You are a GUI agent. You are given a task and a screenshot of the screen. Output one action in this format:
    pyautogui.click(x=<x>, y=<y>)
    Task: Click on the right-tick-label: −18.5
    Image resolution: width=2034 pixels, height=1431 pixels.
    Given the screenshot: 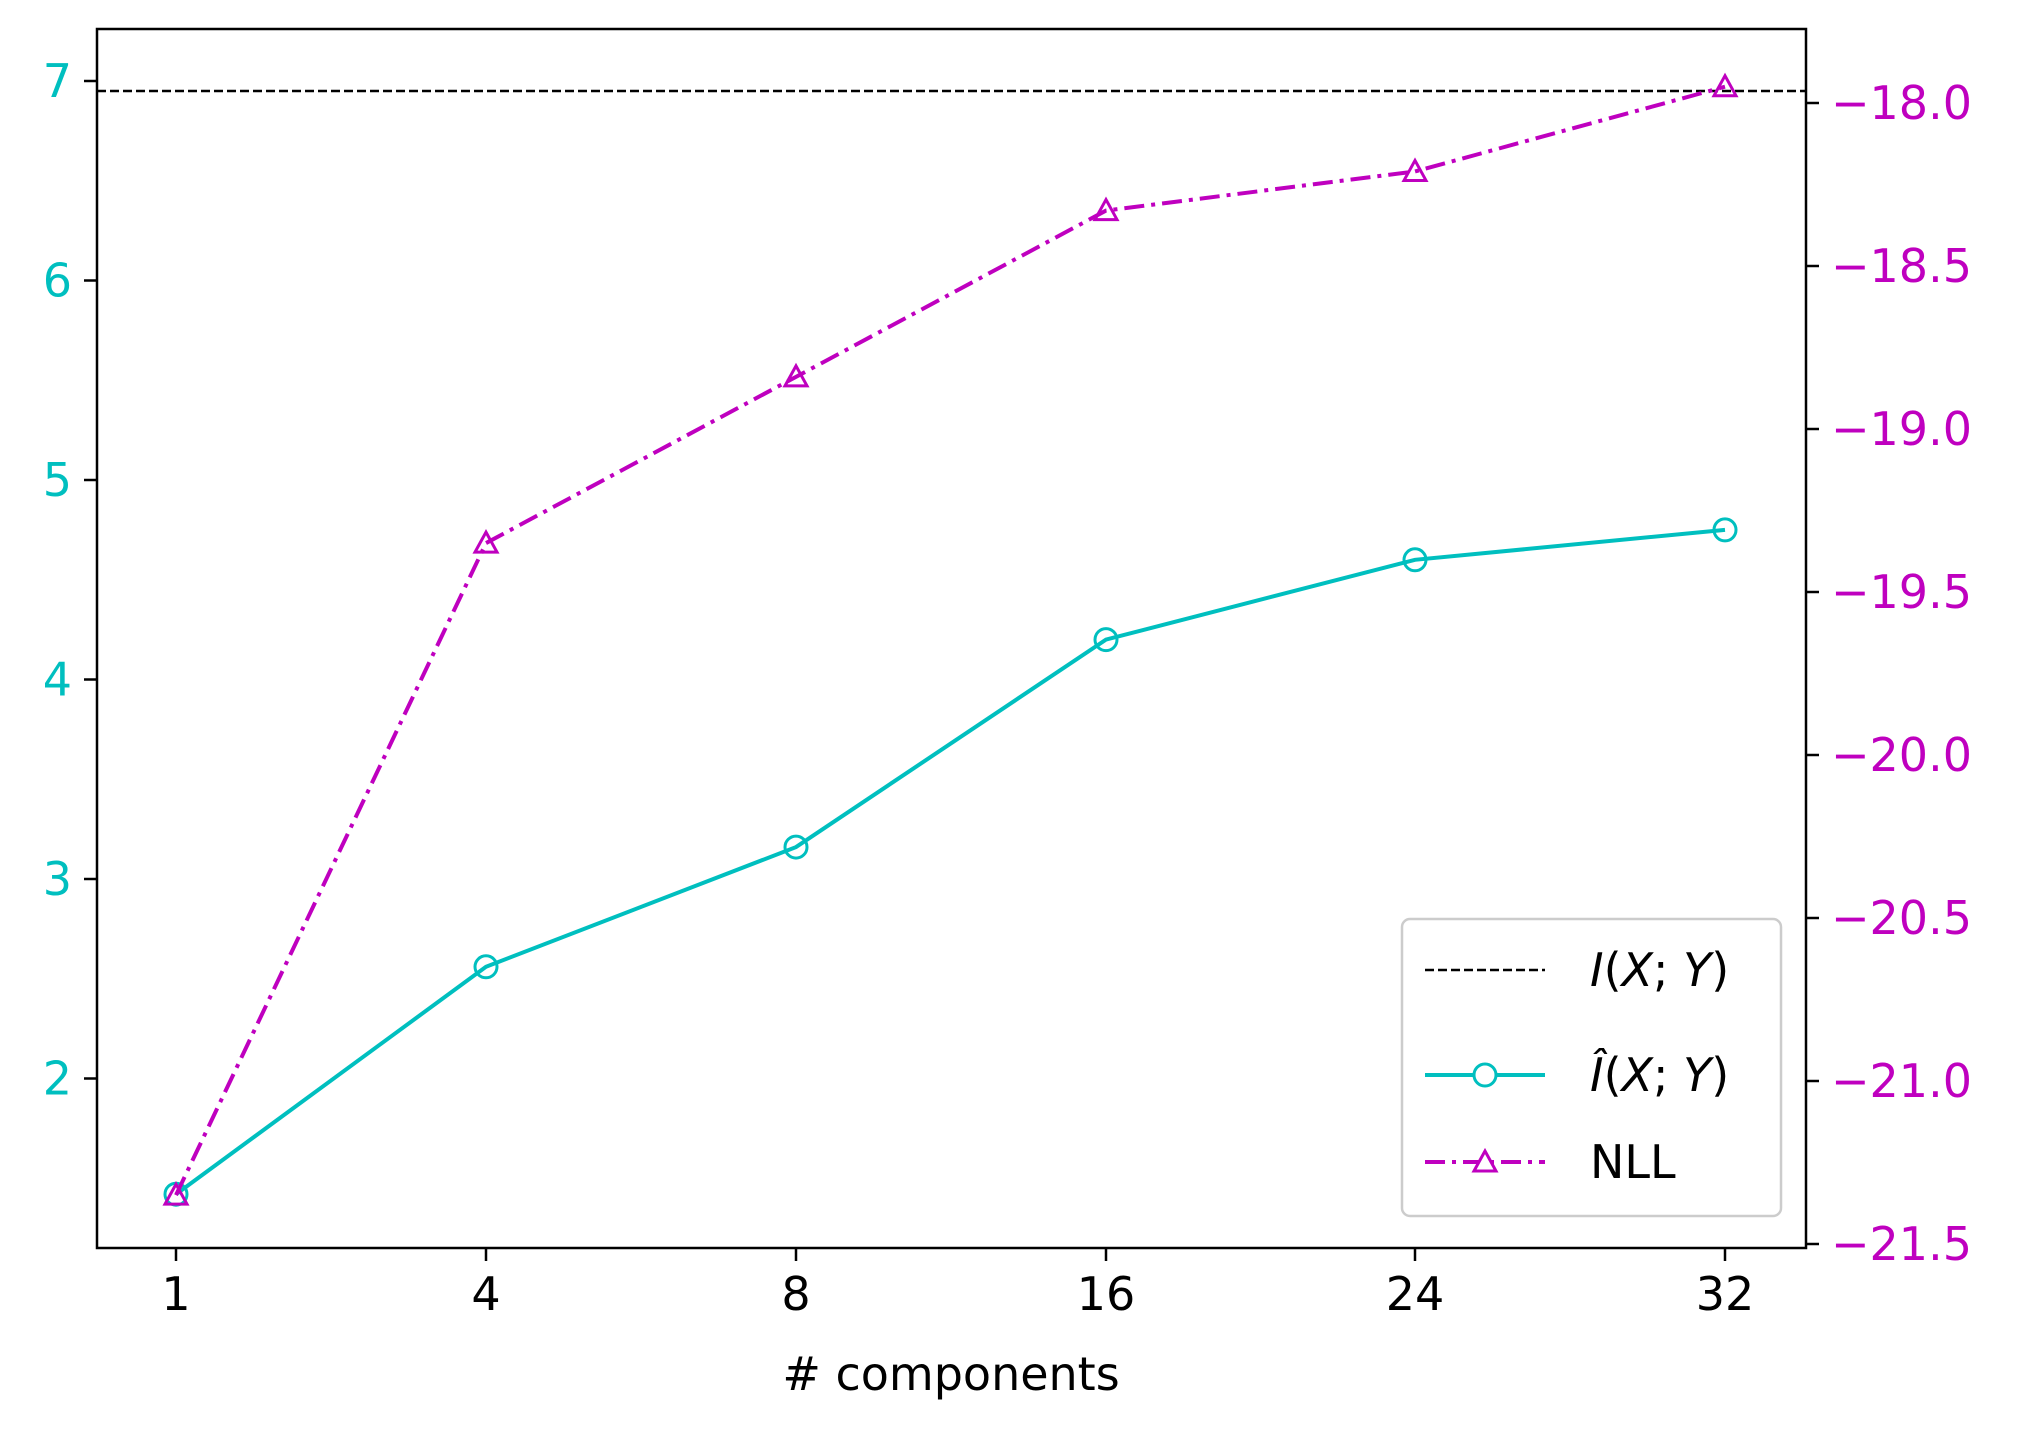 What is the action you would take?
    pyautogui.click(x=1901, y=266)
    